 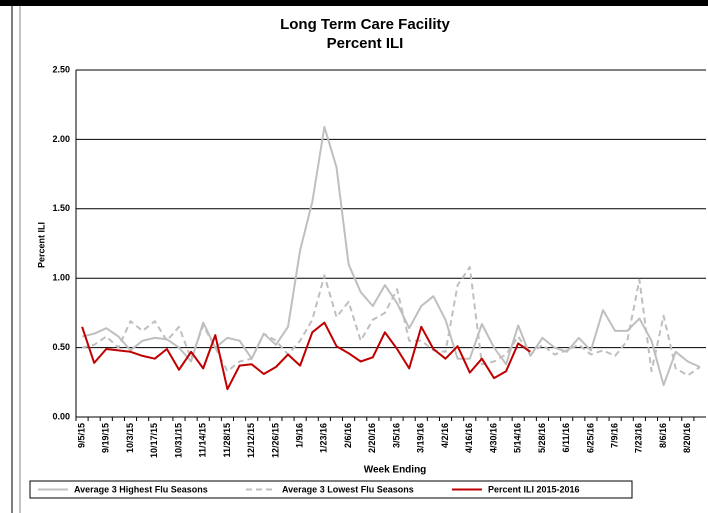 I want to click on top-bar, so click(x=354, y=3).